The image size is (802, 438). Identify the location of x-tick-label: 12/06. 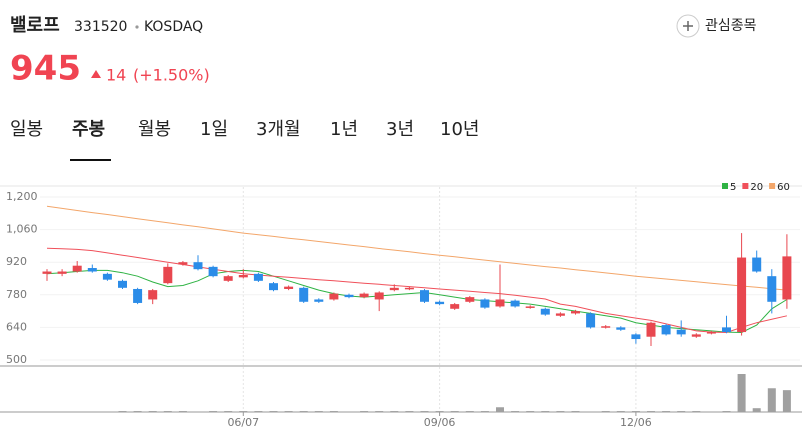
(636, 422).